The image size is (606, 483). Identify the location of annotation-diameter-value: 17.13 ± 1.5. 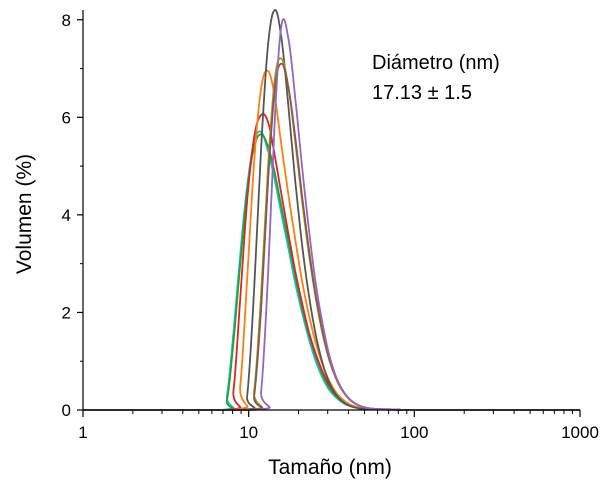
(422, 93).